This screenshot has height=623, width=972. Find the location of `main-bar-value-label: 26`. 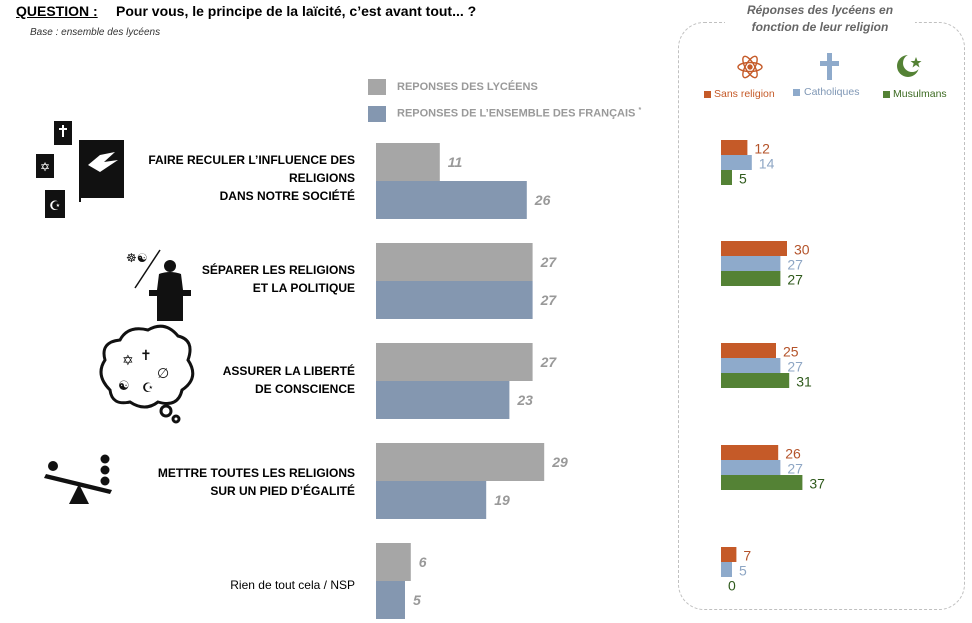

main-bar-value-label: 26 is located at coordinates (542, 200).